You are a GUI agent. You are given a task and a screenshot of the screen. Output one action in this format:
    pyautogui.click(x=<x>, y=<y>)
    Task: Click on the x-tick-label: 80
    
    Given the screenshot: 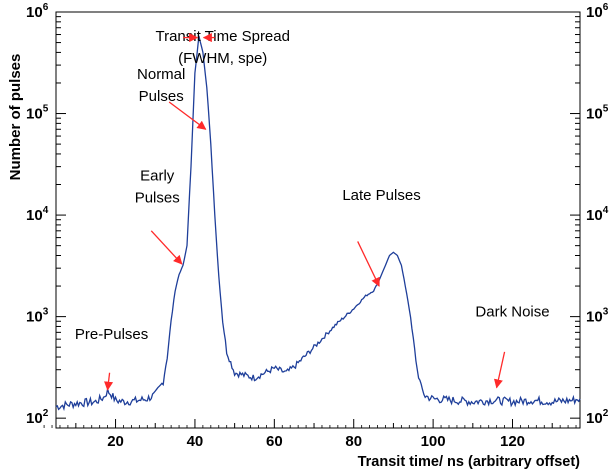 What is the action you would take?
    pyautogui.click(x=353, y=441)
    